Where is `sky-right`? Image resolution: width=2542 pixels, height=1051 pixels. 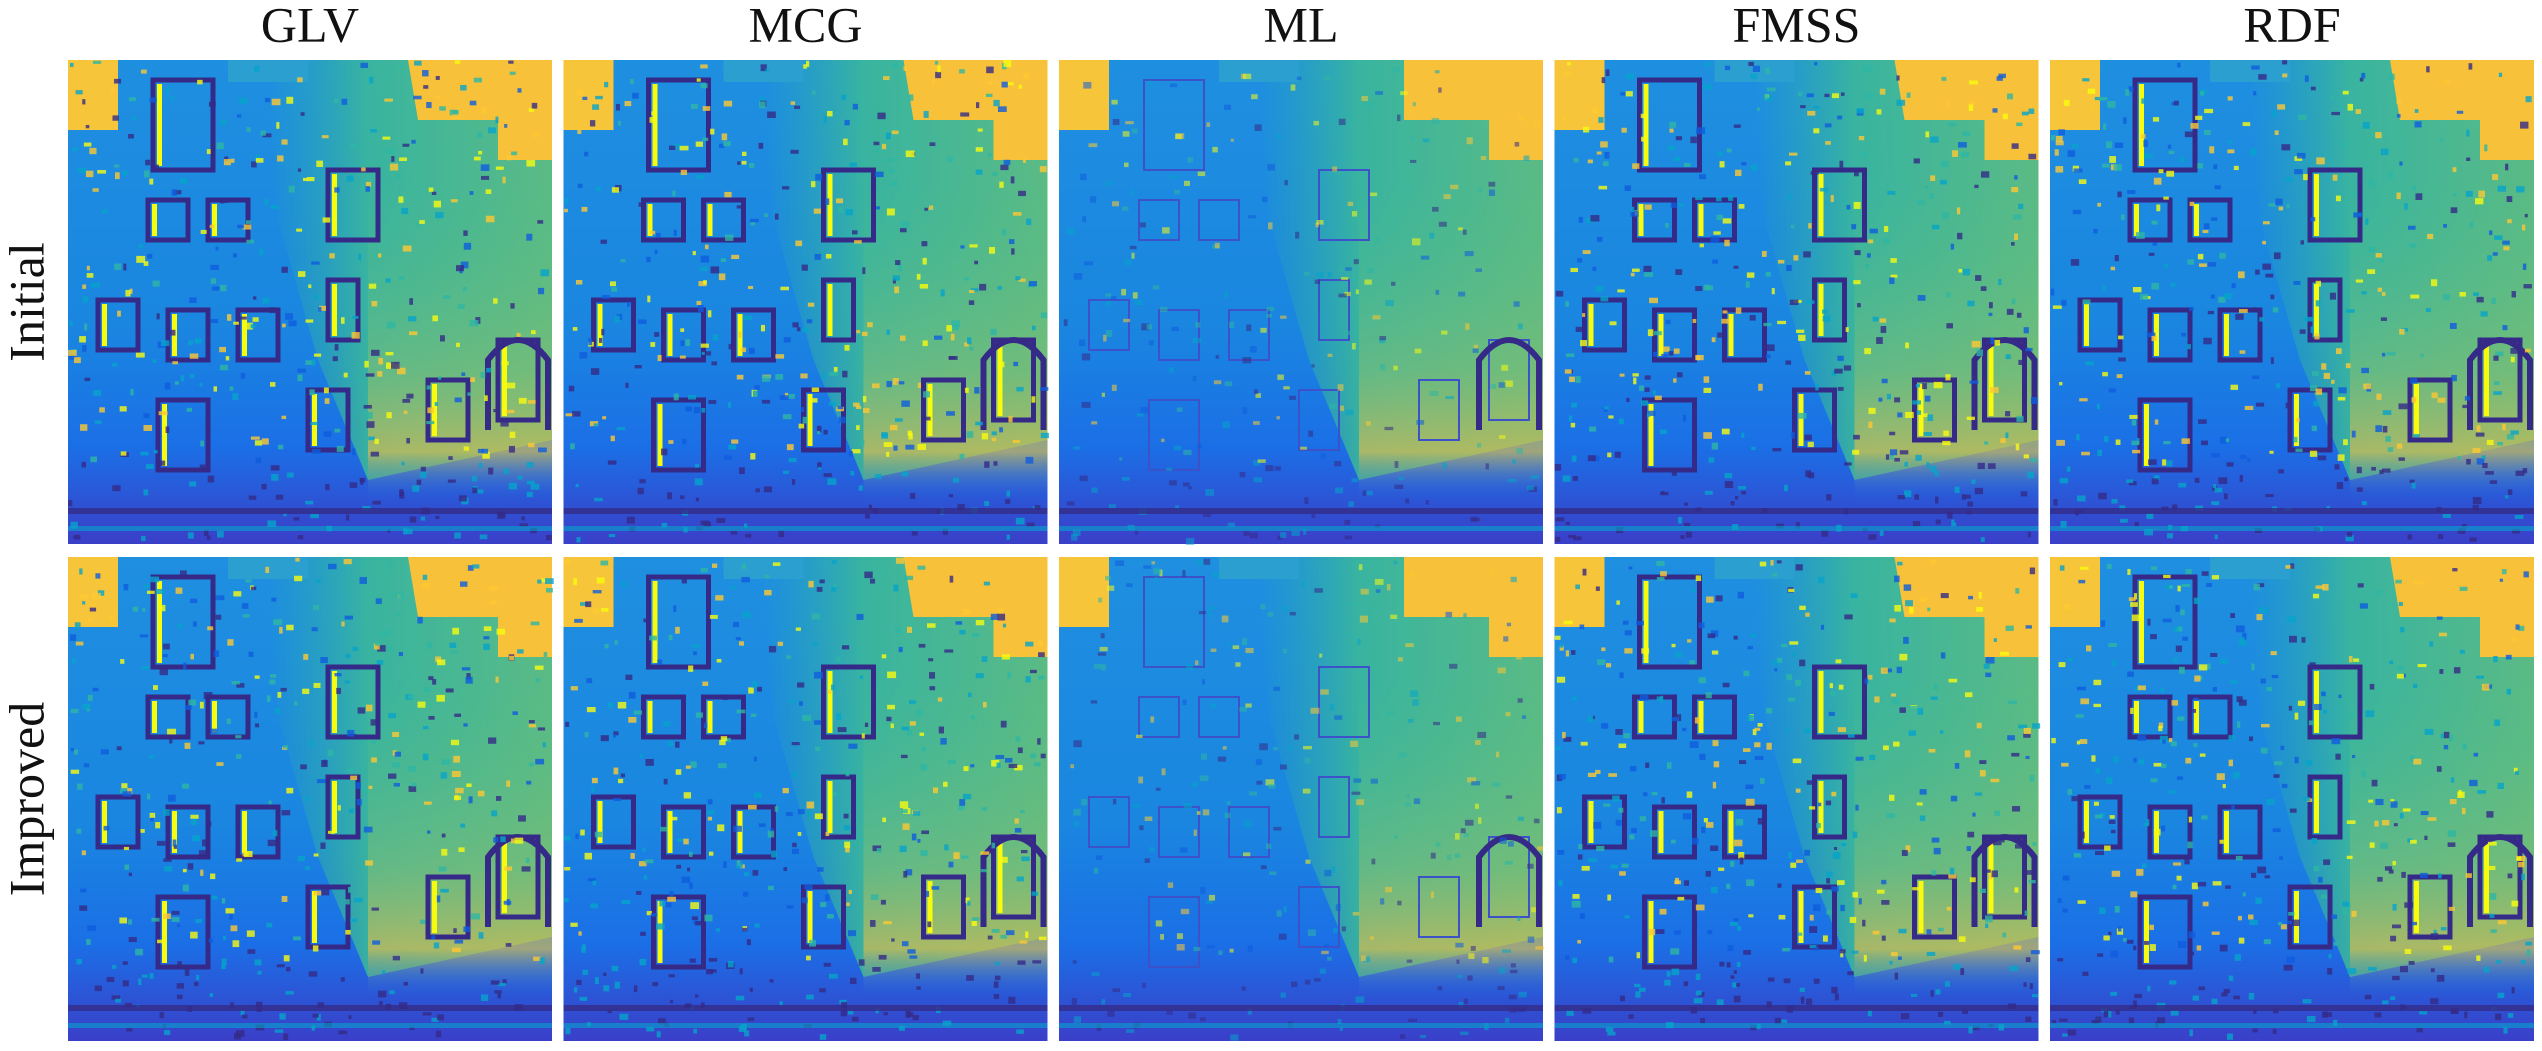 sky-right is located at coordinates (1473, 110).